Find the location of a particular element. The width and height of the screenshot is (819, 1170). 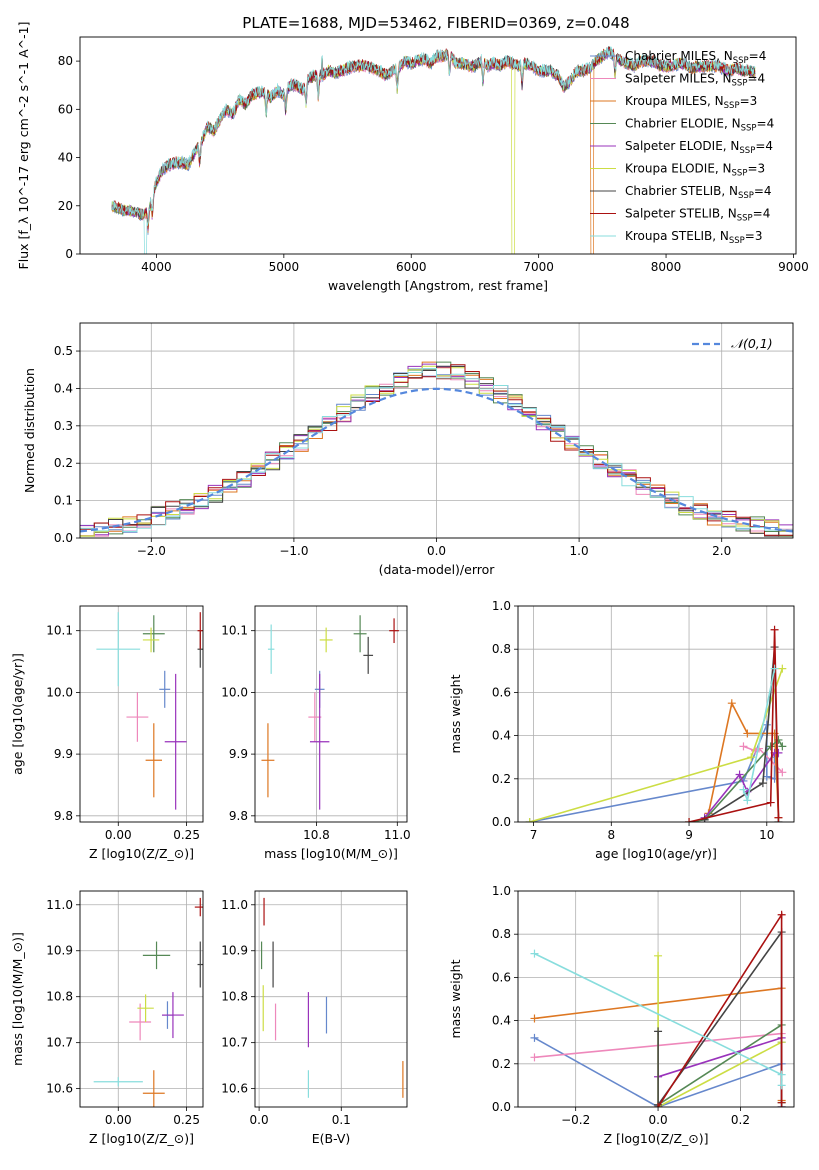

normal-curve is located at coordinates (436, 460).